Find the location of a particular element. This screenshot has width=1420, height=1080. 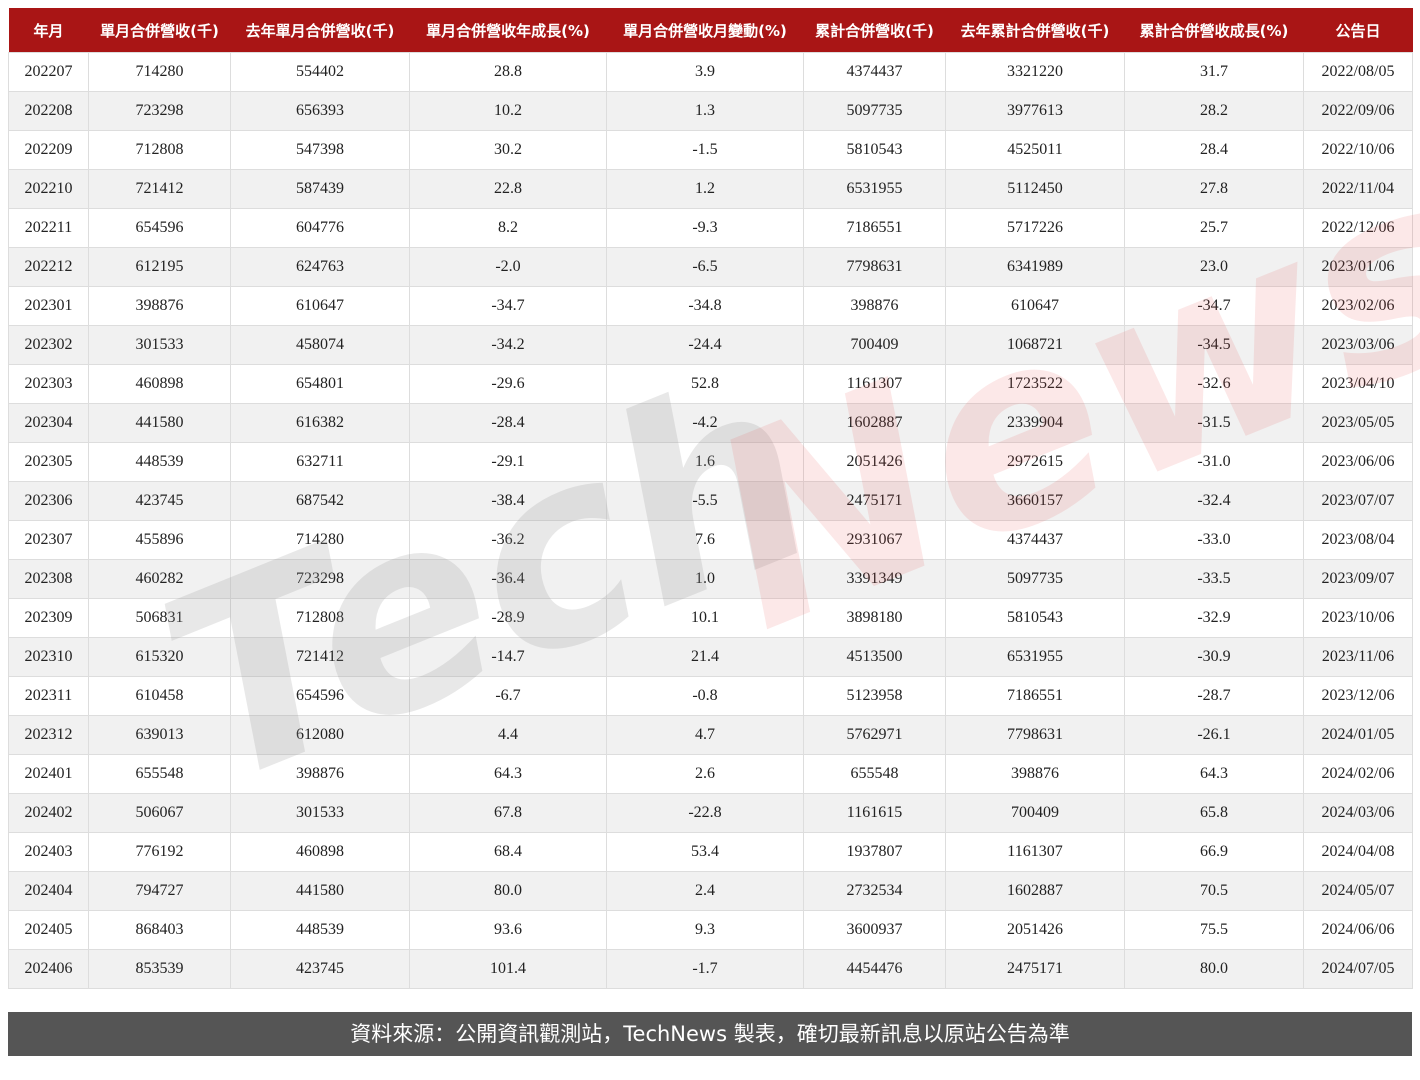

table-cell: -34.7 is located at coordinates (508, 306).